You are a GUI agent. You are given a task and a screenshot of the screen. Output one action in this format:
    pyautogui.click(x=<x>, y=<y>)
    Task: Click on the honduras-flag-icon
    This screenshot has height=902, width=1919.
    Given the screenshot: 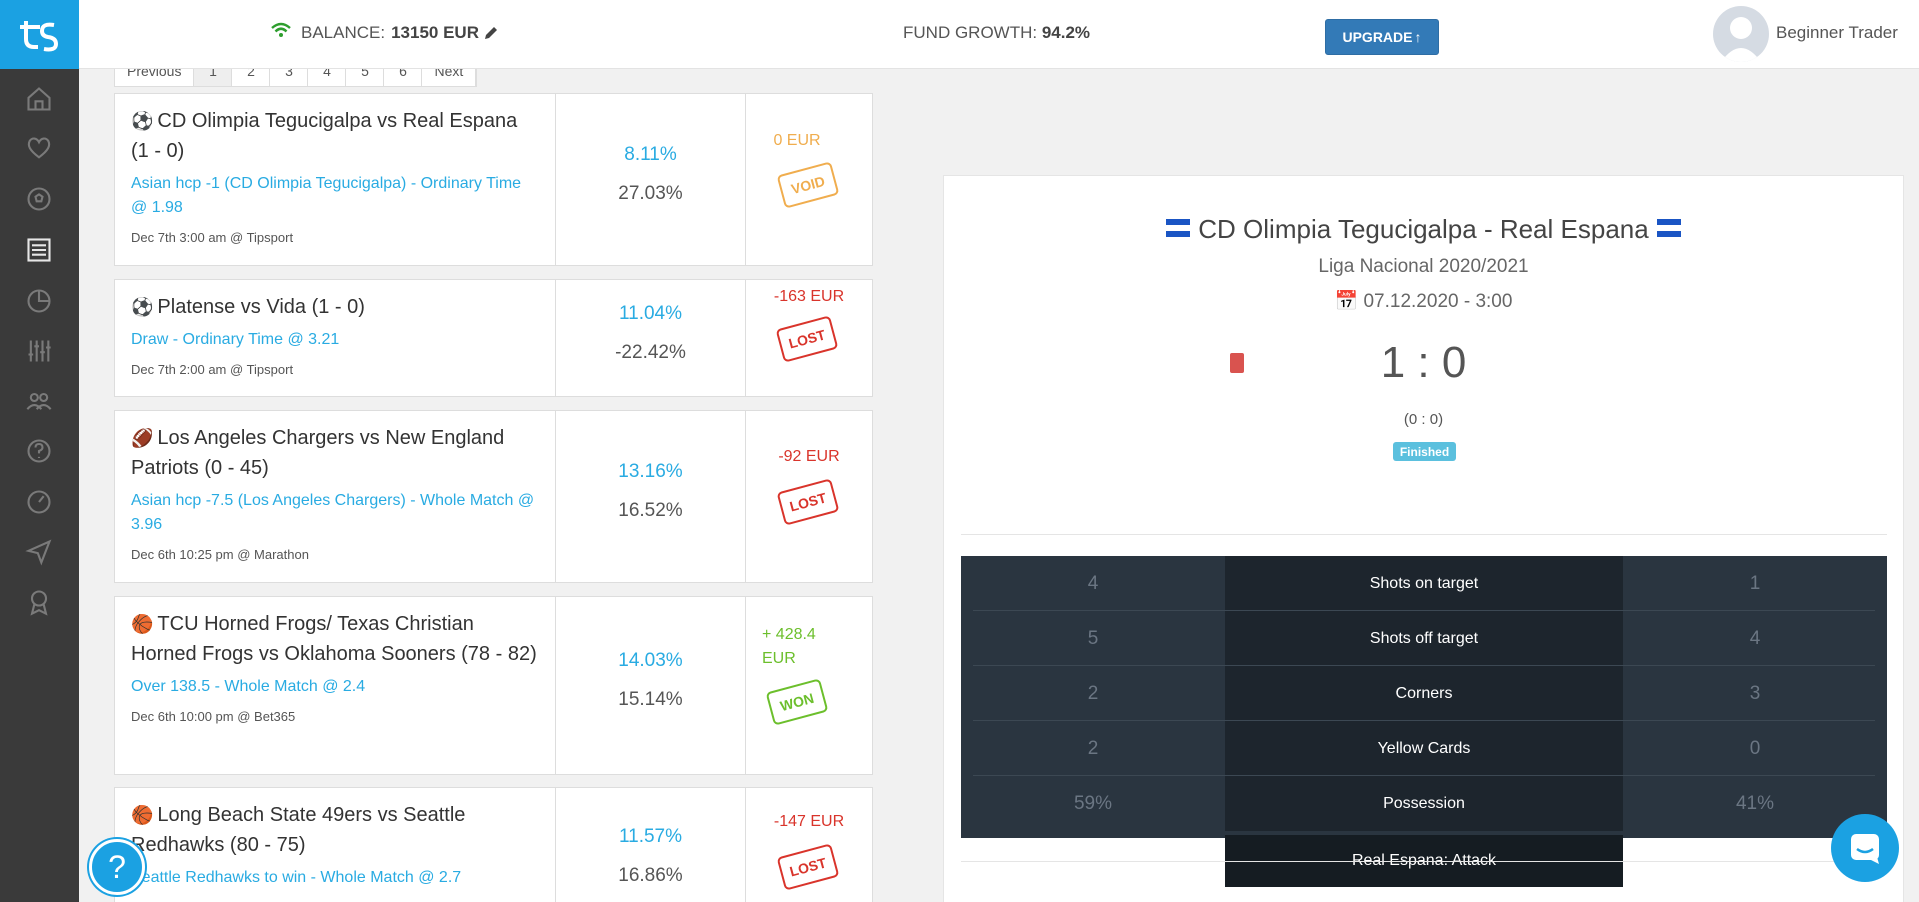 What is the action you would take?
    pyautogui.click(x=1668, y=228)
    